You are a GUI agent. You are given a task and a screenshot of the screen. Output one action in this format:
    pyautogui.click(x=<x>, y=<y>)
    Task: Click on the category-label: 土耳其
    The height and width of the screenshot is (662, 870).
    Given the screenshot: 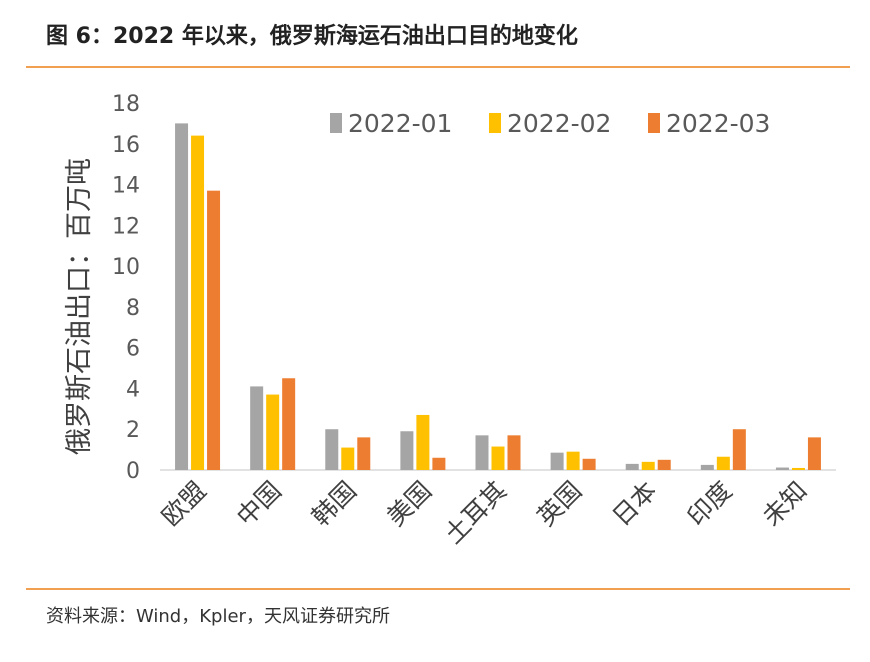 What is the action you would take?
    pyautogui.click(x=476, y=513)
    